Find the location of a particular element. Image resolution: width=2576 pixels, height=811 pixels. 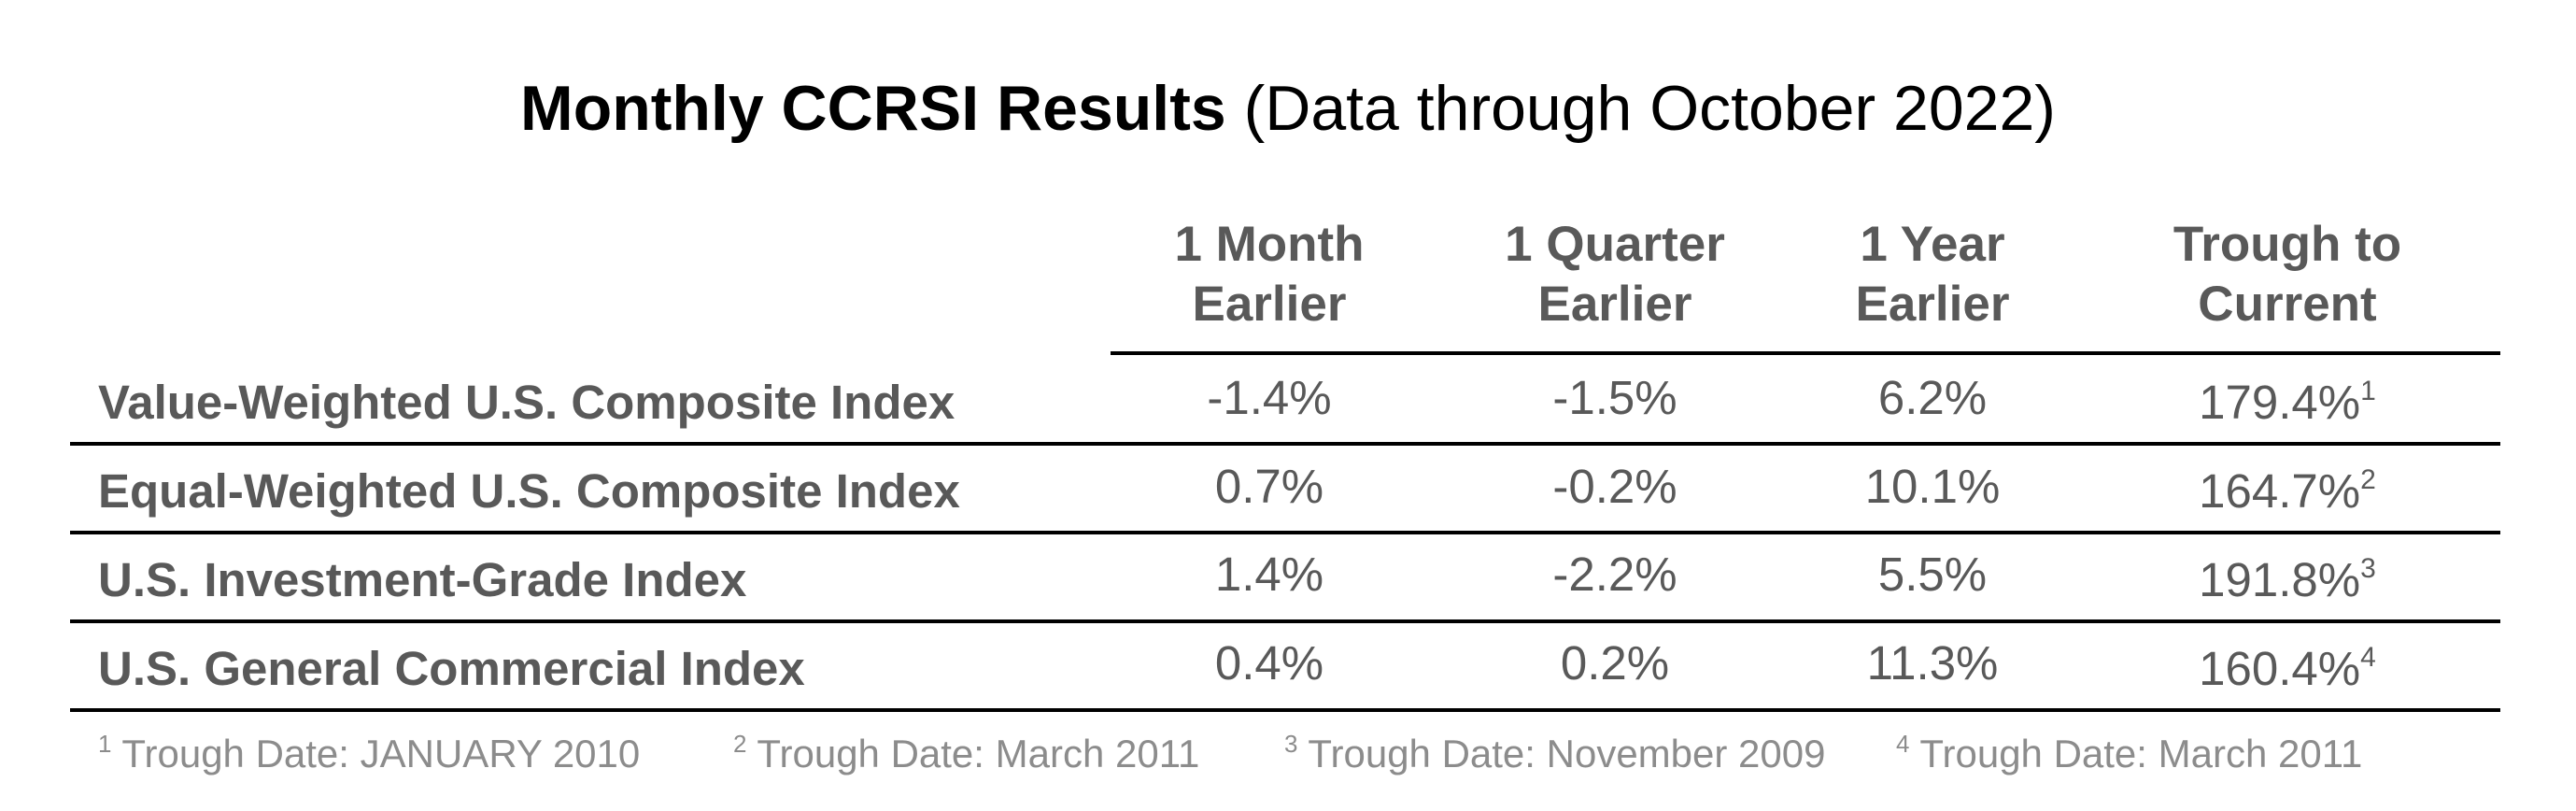

row-label-equal-weighted: Equal-Weighted U.S. Composite Index is located at coordinates (529, 491).